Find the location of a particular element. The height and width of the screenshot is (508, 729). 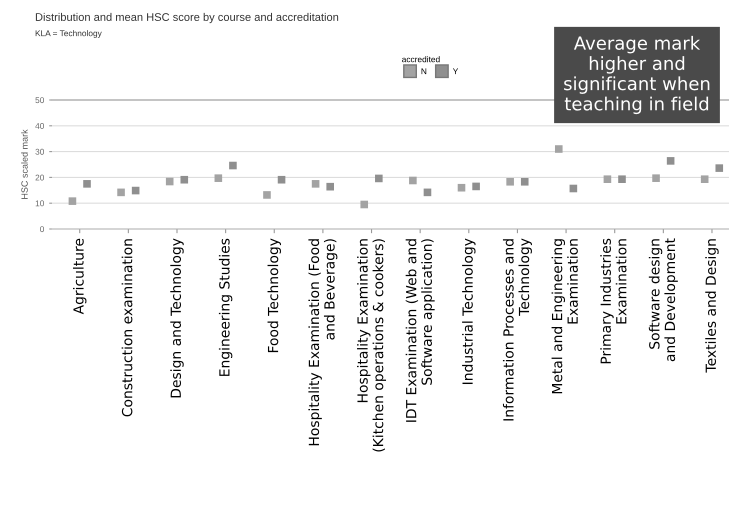

y-tick-label: 40 is located at coordinates (39, 126).